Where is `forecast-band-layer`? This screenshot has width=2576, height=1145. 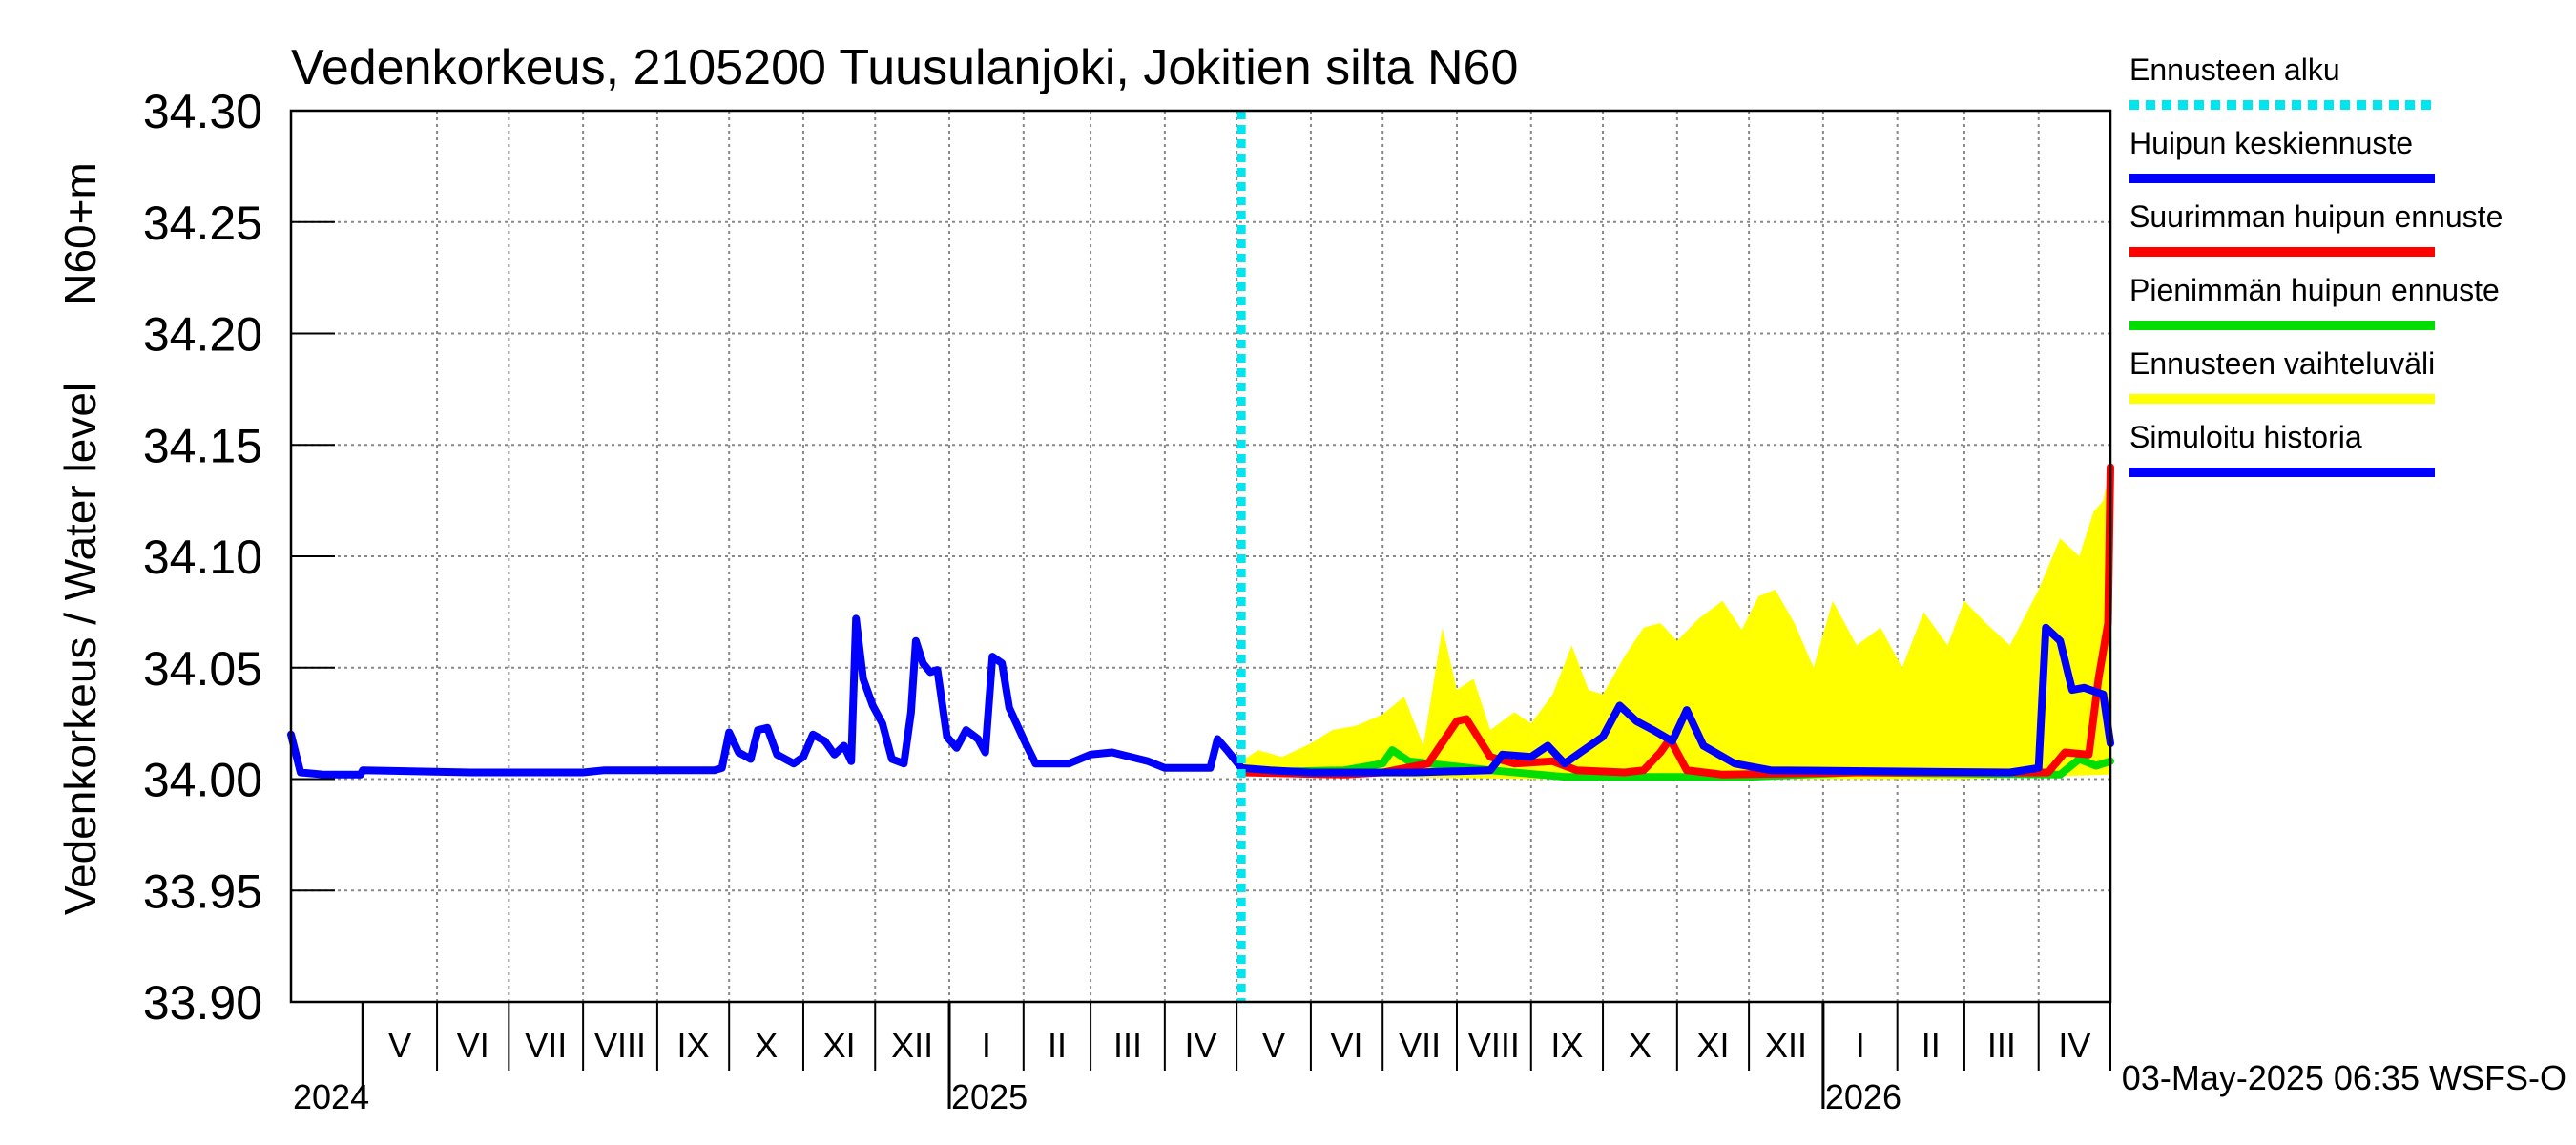
forecast-band-layer is located at coordinates (1675, 624).